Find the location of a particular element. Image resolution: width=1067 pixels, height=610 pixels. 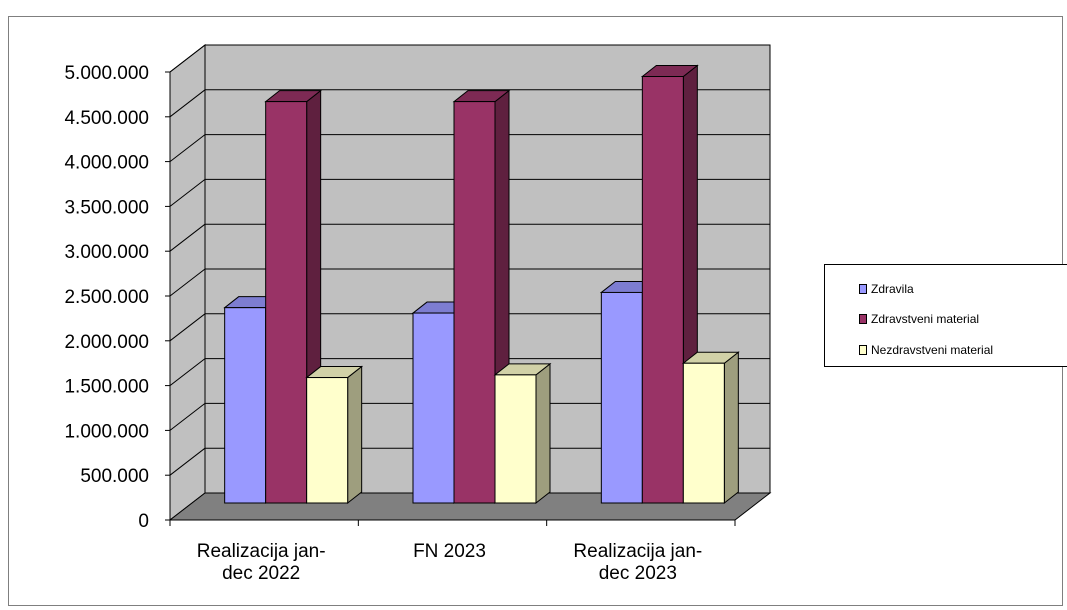

legend-item-zdravstveni-material: Zdravstveni material is located at coordinates (919, 319).